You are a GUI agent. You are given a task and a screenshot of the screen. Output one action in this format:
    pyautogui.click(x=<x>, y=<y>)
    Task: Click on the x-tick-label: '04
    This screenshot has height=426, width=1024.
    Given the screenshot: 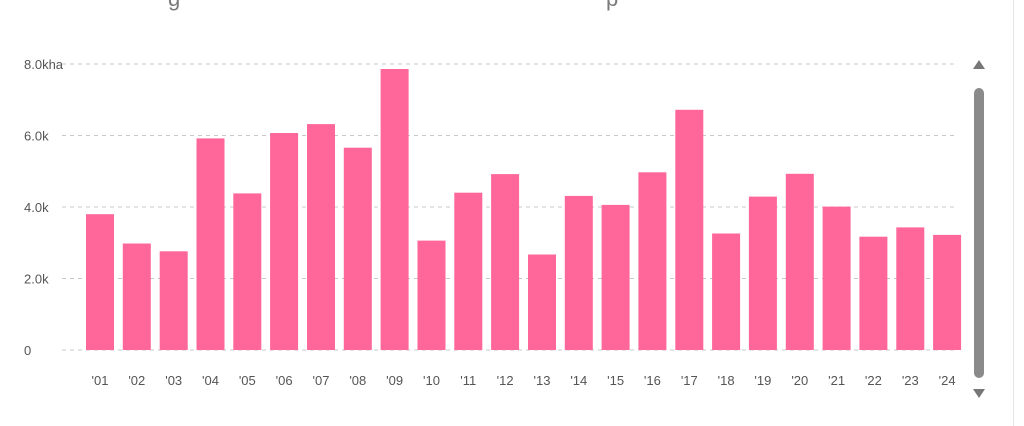 What is the action you would take?
    pyautogui.click(x=210, y=380)
    